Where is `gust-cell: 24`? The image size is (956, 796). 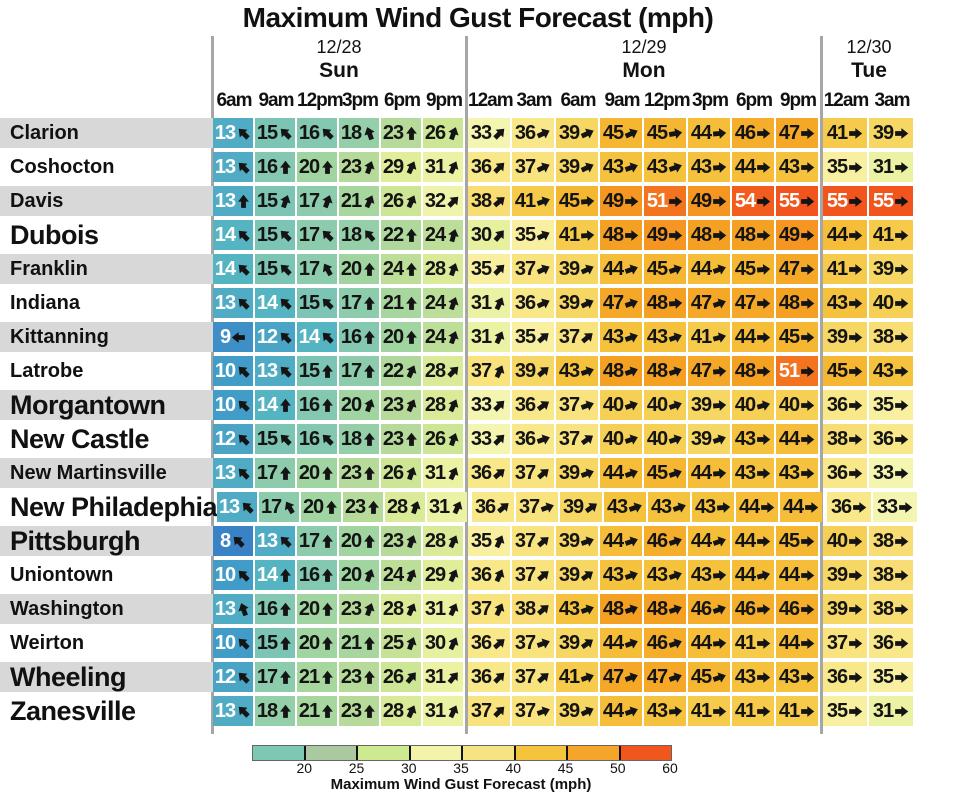
gust-cell: 24 is located at coordinates (401, 269).